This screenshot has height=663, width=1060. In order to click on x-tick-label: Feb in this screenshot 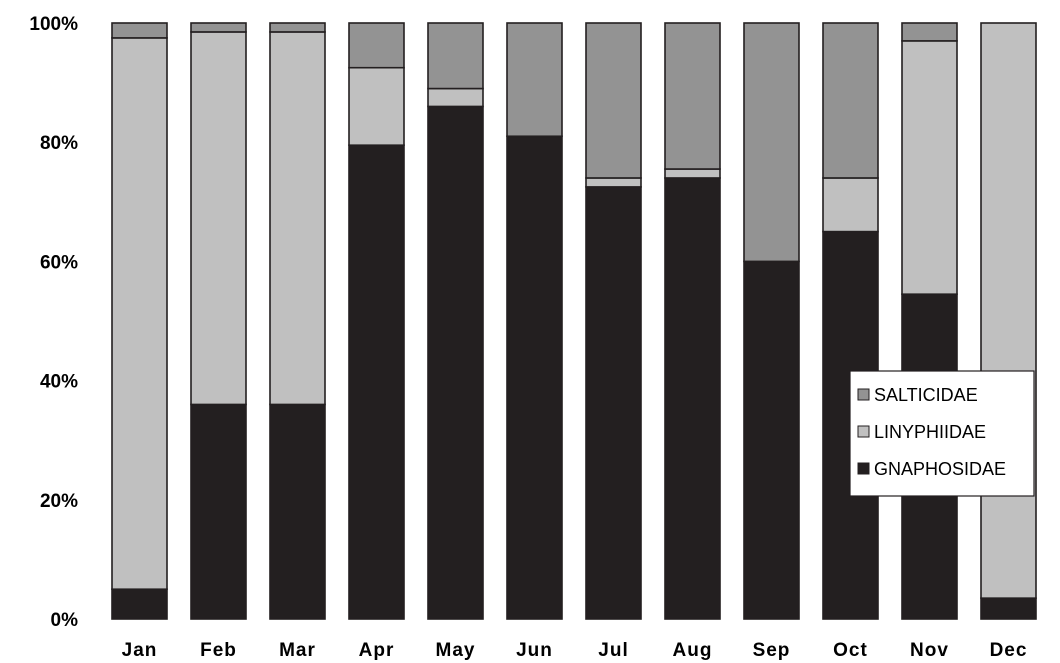, I will do `click(218, 650)`.